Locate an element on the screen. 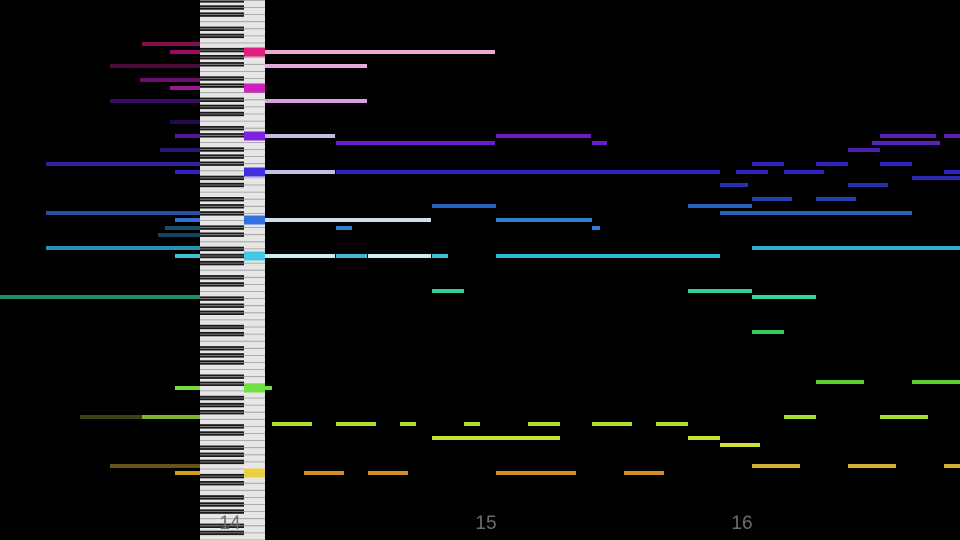  measure-label: 14 is located at coordinates (230, 523).